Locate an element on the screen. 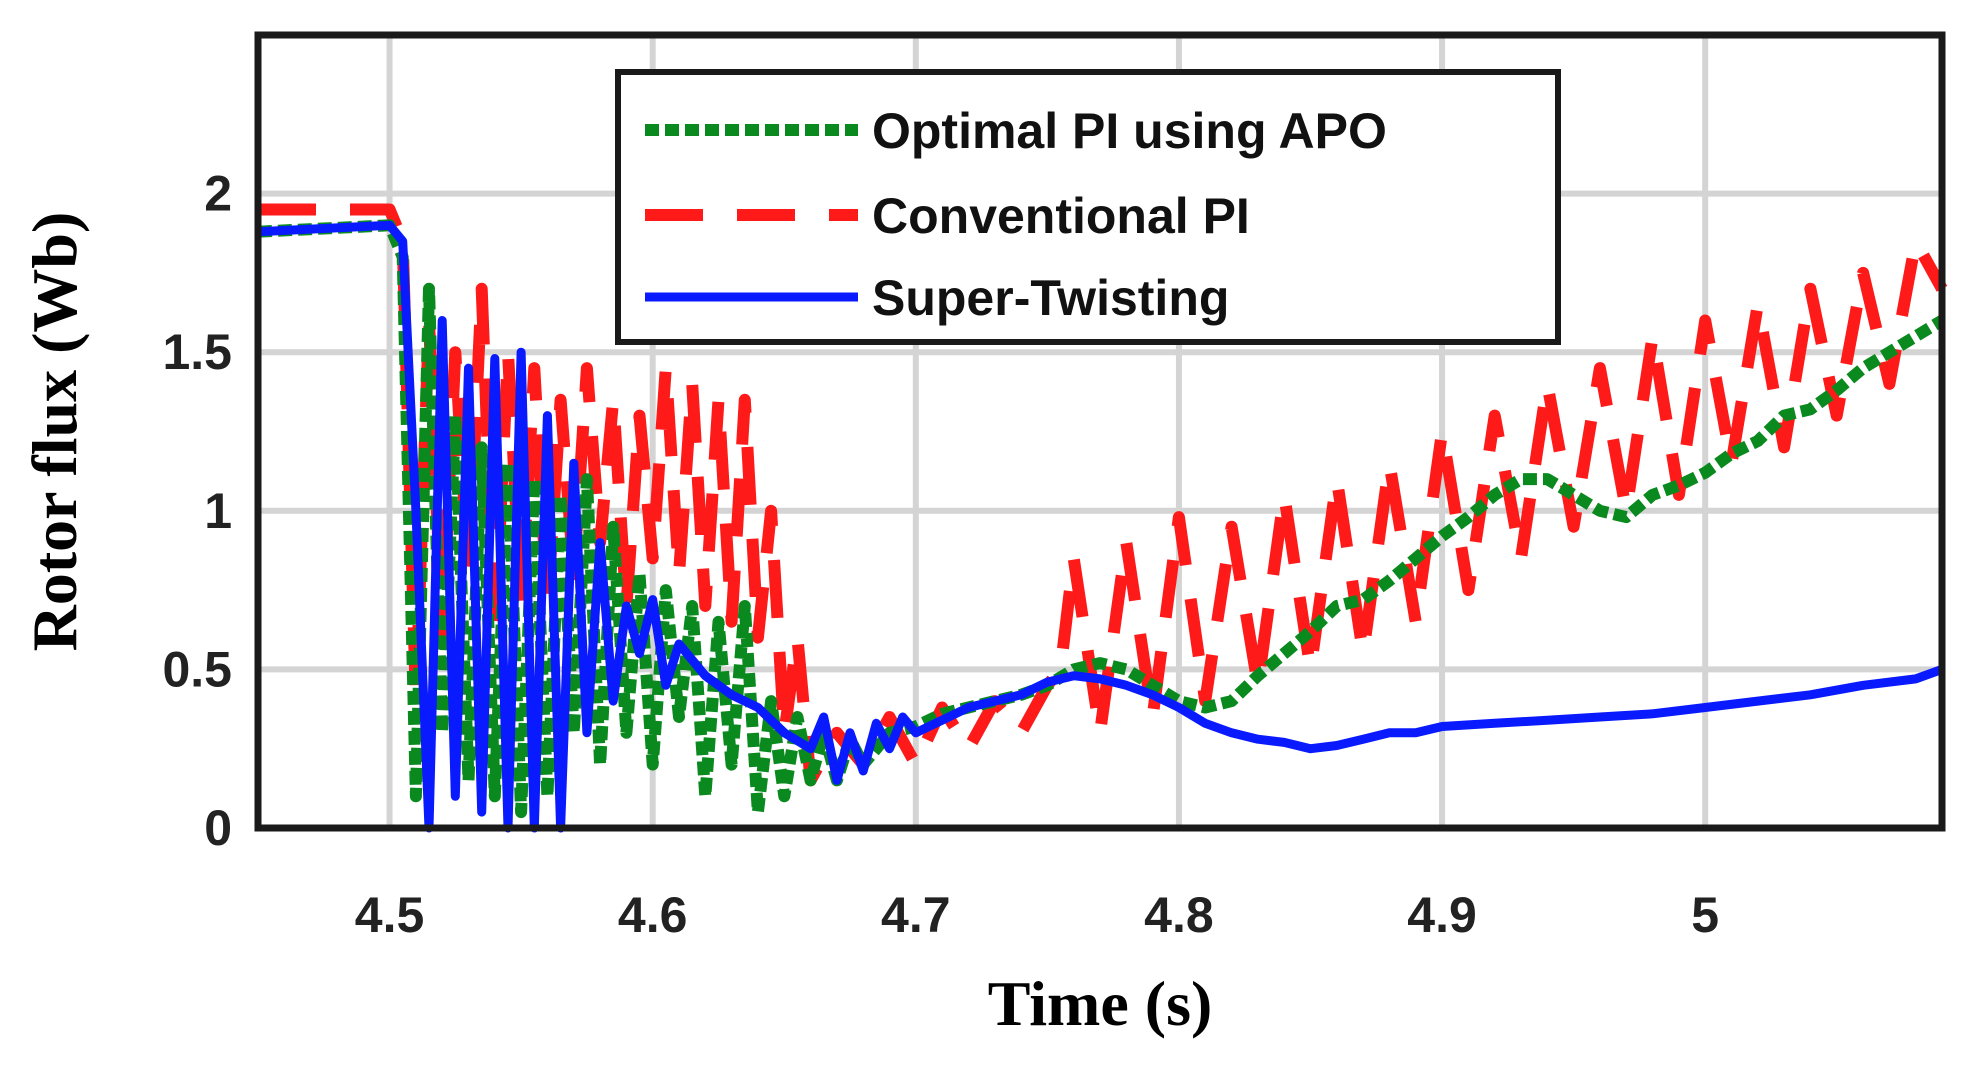 The width and height of the screenshot is (1973, 1074). x-axis-label: Time (s) is located at coordinates (1100, 1003).